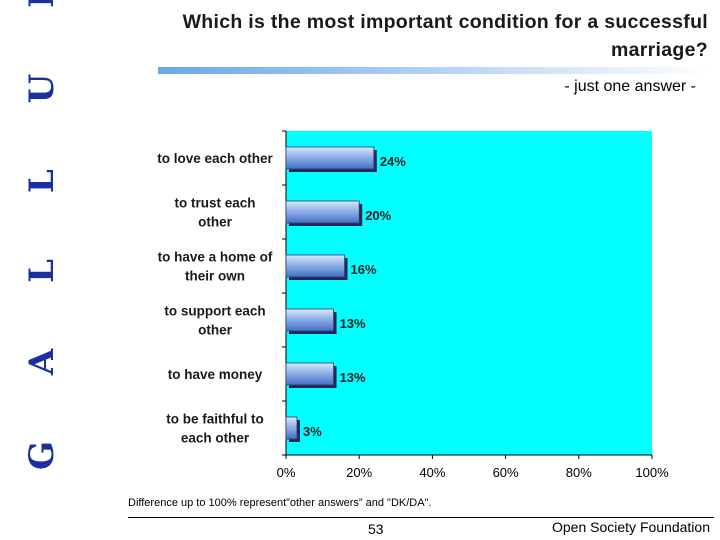 The width and height of the screenshot is (720, 540). I want to click on page-number: 53, so click(376, 529).